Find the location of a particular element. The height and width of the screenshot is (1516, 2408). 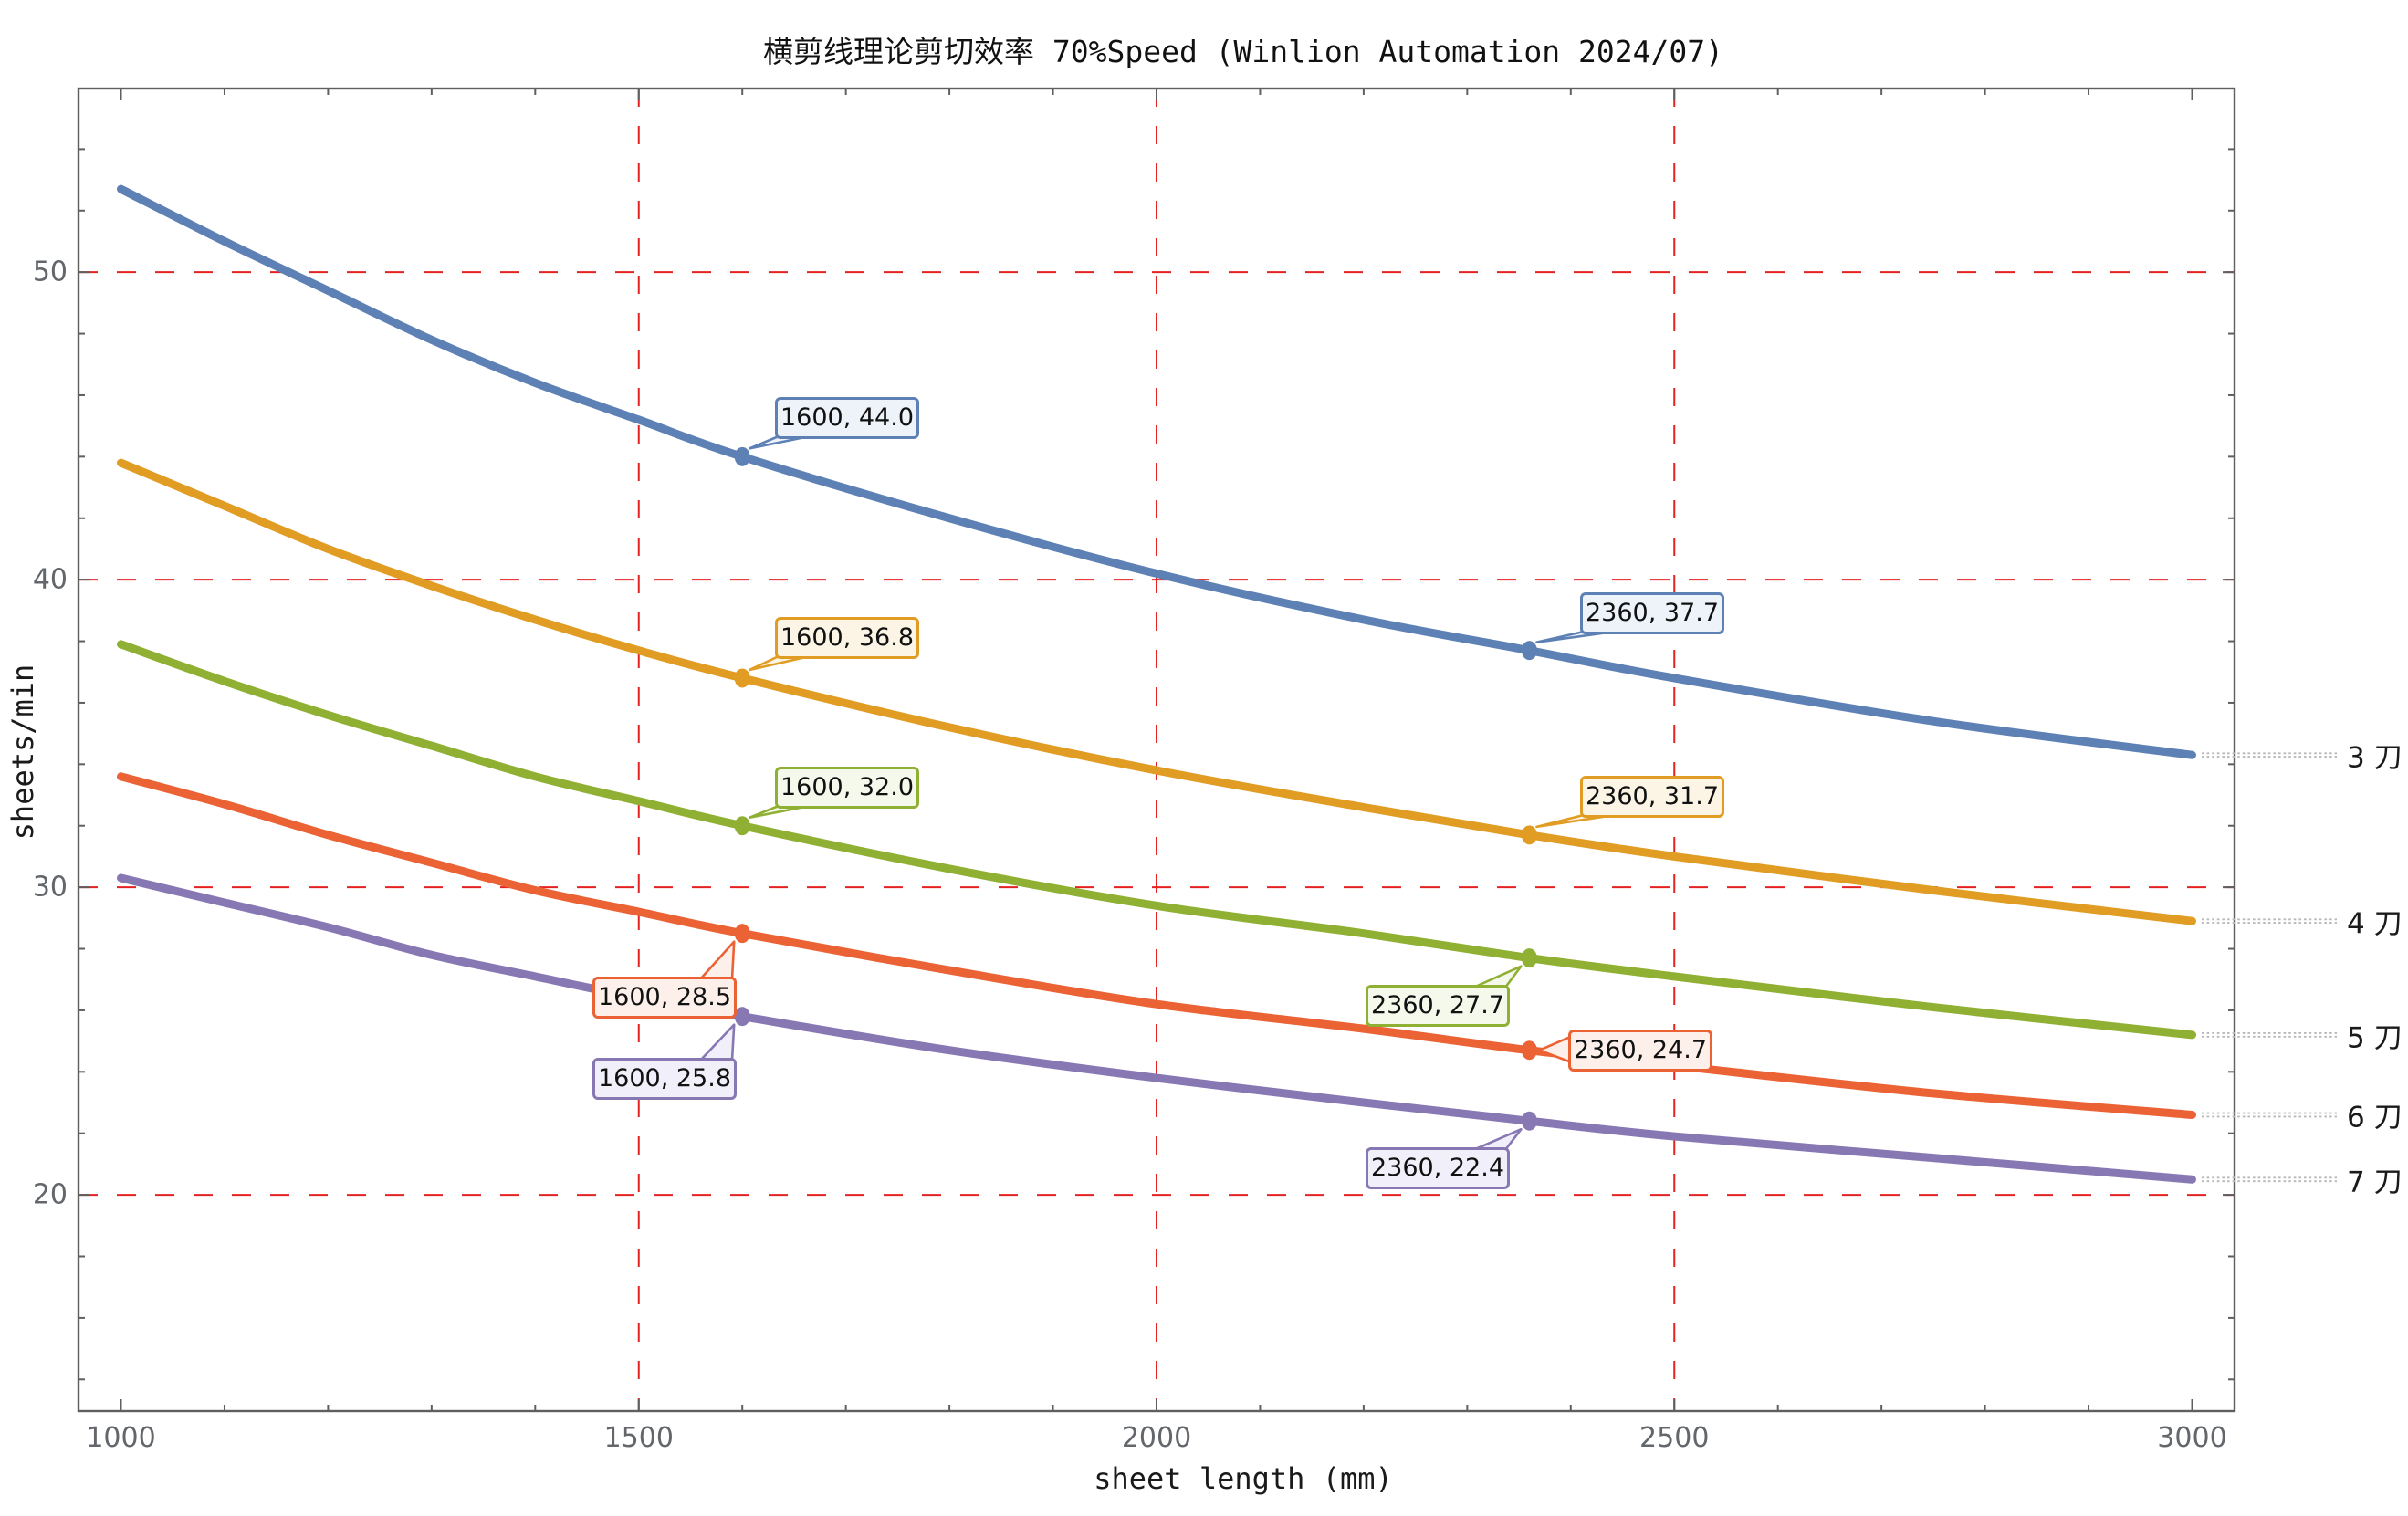

x-tick-label-1000: 1000 is located at coordinates (121, 1438).